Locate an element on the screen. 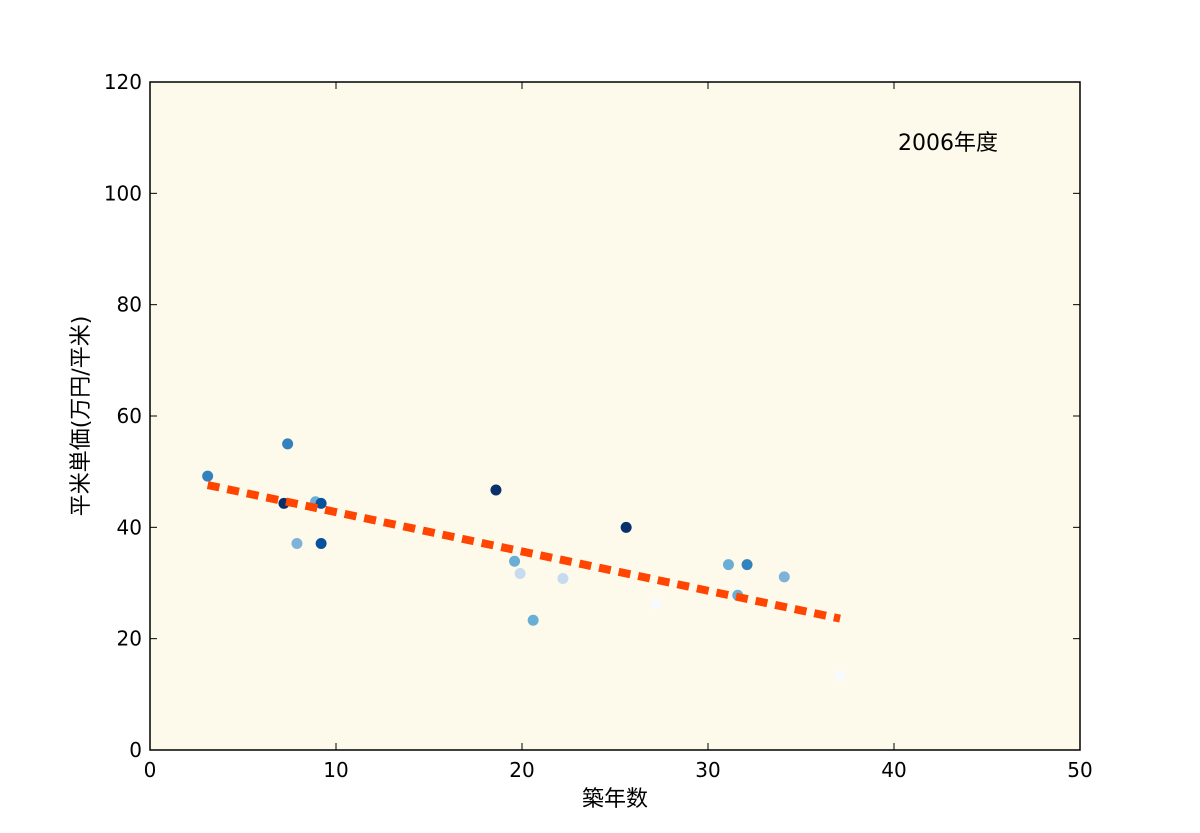 The width and height of the screenshot is (1200, 833). y-tick-label: 0 is located at coordinates (135, 750).